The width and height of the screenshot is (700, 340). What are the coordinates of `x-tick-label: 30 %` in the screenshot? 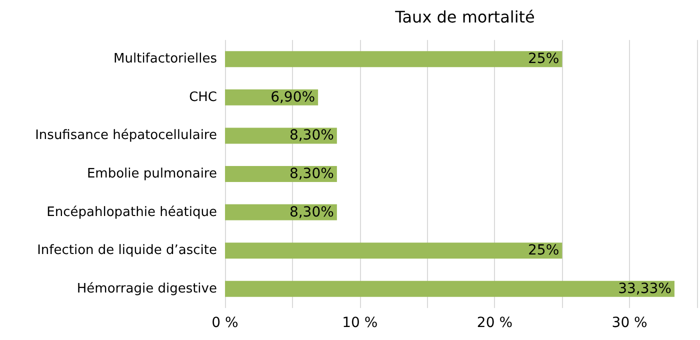 It's located at (630, 323).